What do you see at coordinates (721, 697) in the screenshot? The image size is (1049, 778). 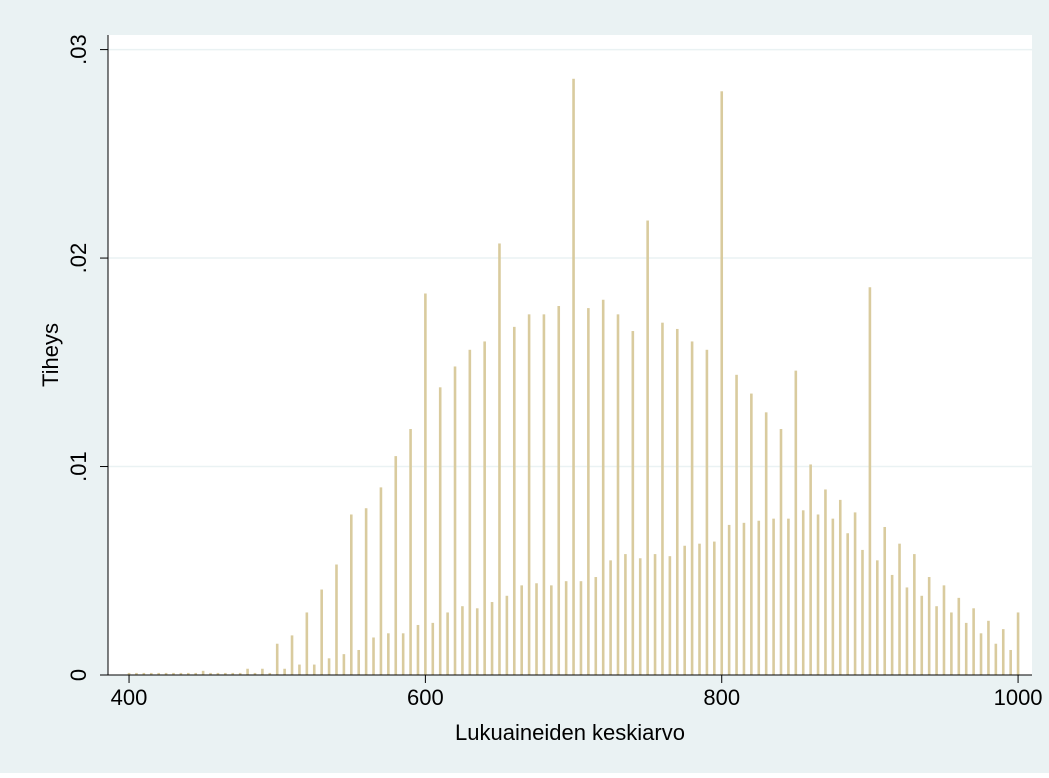 I see `x-tick-label: 800` at bounding box center [721, 697].